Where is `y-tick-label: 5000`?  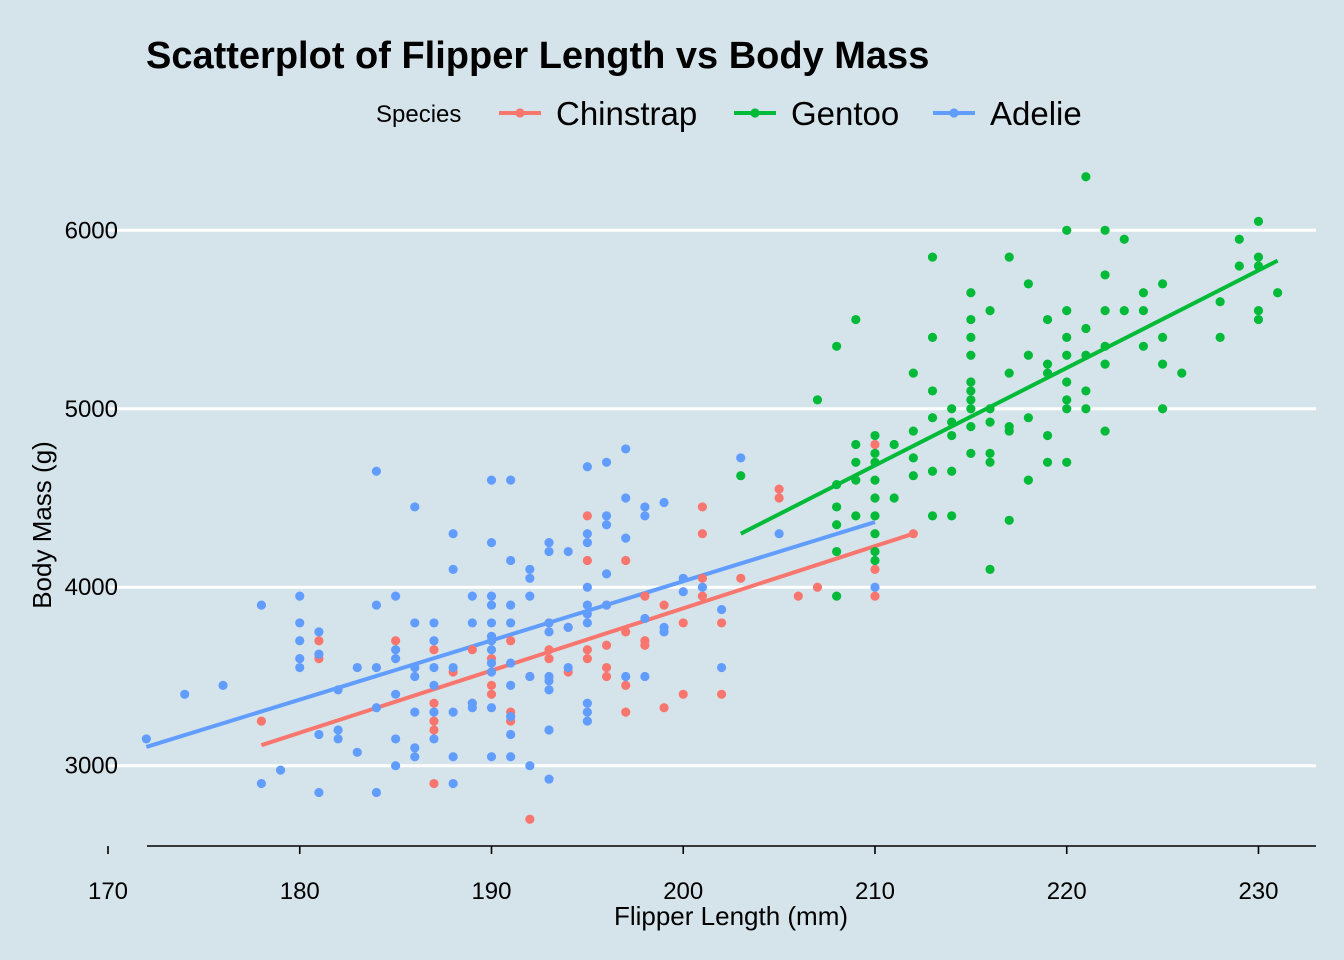 y-tick-label: 5000 is located at coordinates (91, 409).